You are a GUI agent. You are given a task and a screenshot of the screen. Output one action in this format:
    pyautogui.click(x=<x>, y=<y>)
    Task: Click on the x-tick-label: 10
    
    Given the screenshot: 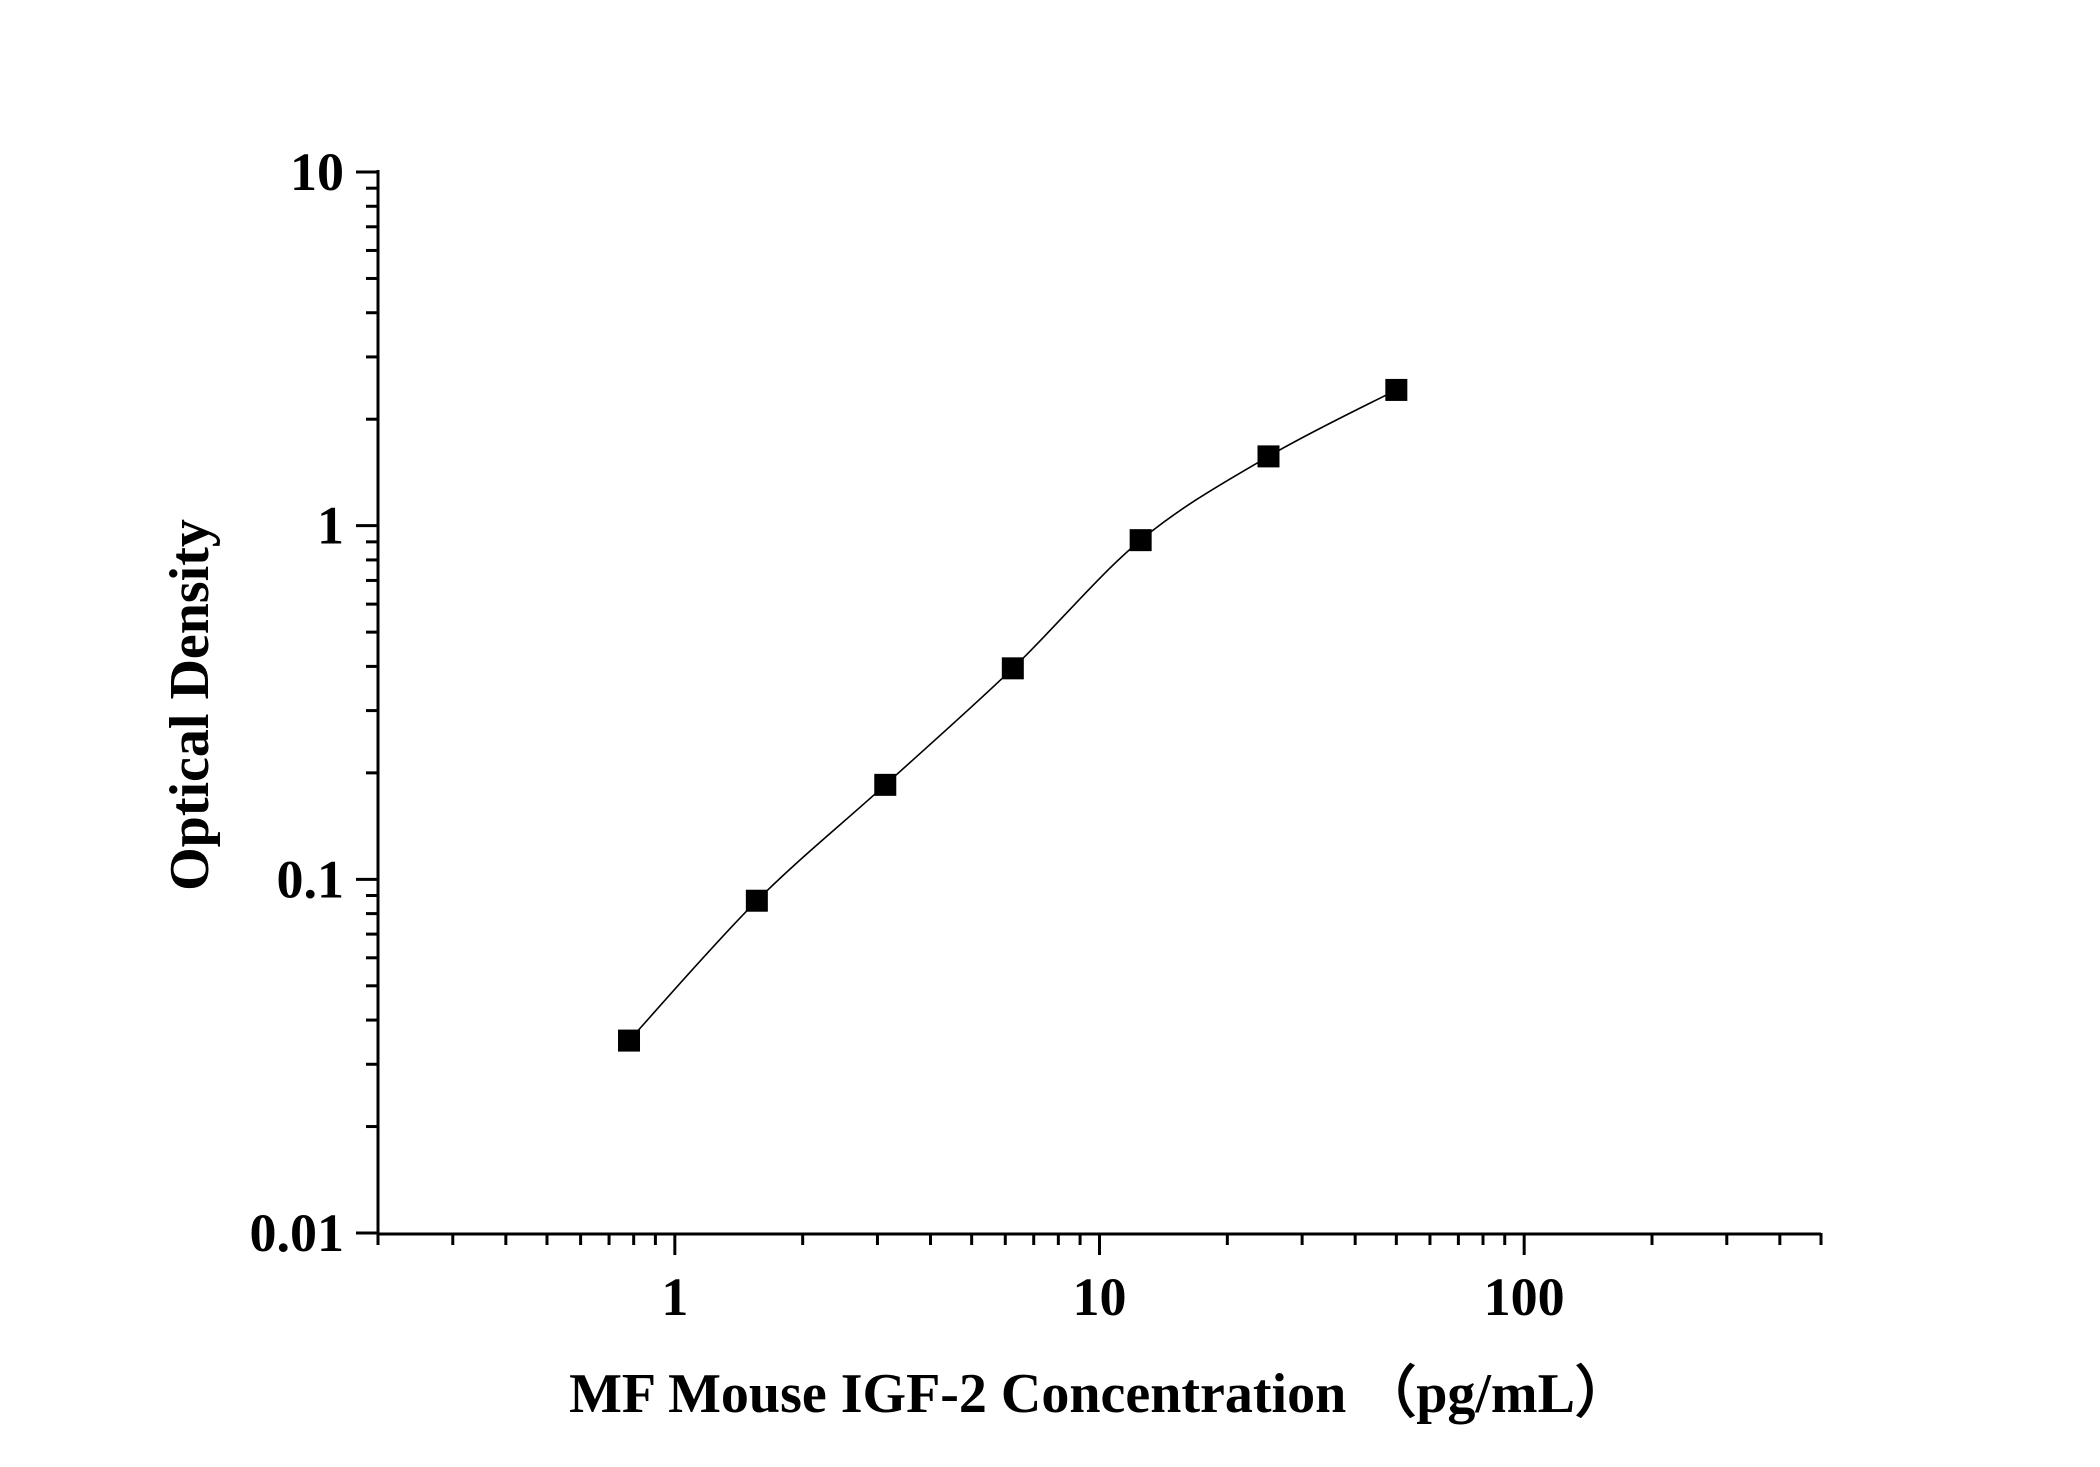 What is the action you would take?
    pyautogui.click(x=1100, y=1297)
    